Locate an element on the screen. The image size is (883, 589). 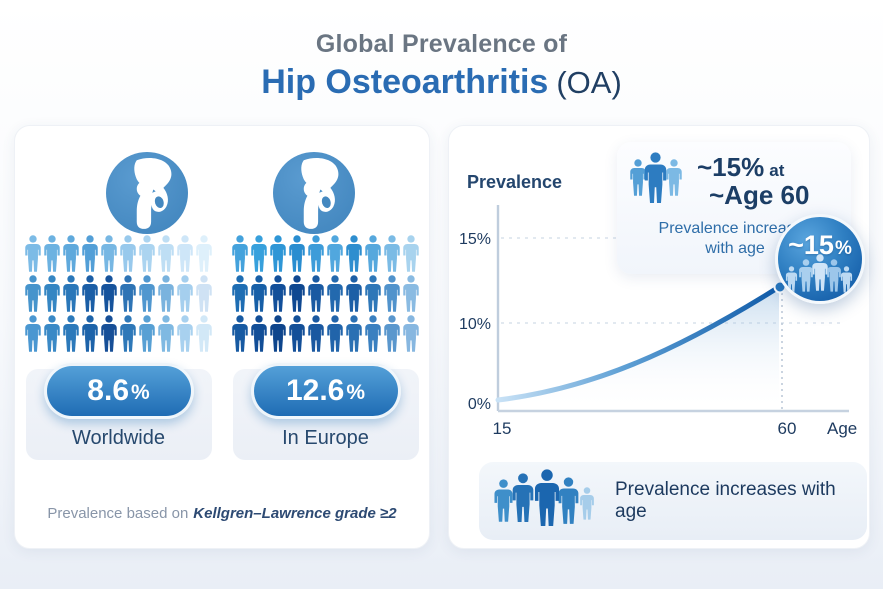
worldwide-value: 8.6 is located at coordinates (108, 390).